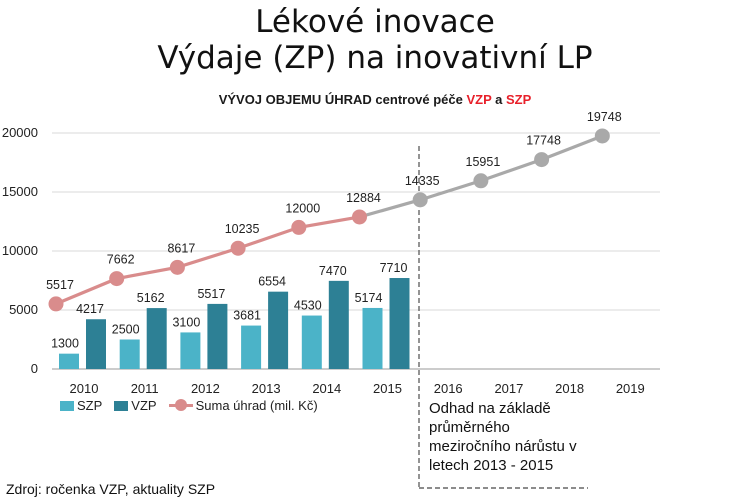 The height and width of the screenshot is (502, 750). Describe the element at coordinates (242, 229) in the screenshot. I see `suma-point-label: 10235` at that location.